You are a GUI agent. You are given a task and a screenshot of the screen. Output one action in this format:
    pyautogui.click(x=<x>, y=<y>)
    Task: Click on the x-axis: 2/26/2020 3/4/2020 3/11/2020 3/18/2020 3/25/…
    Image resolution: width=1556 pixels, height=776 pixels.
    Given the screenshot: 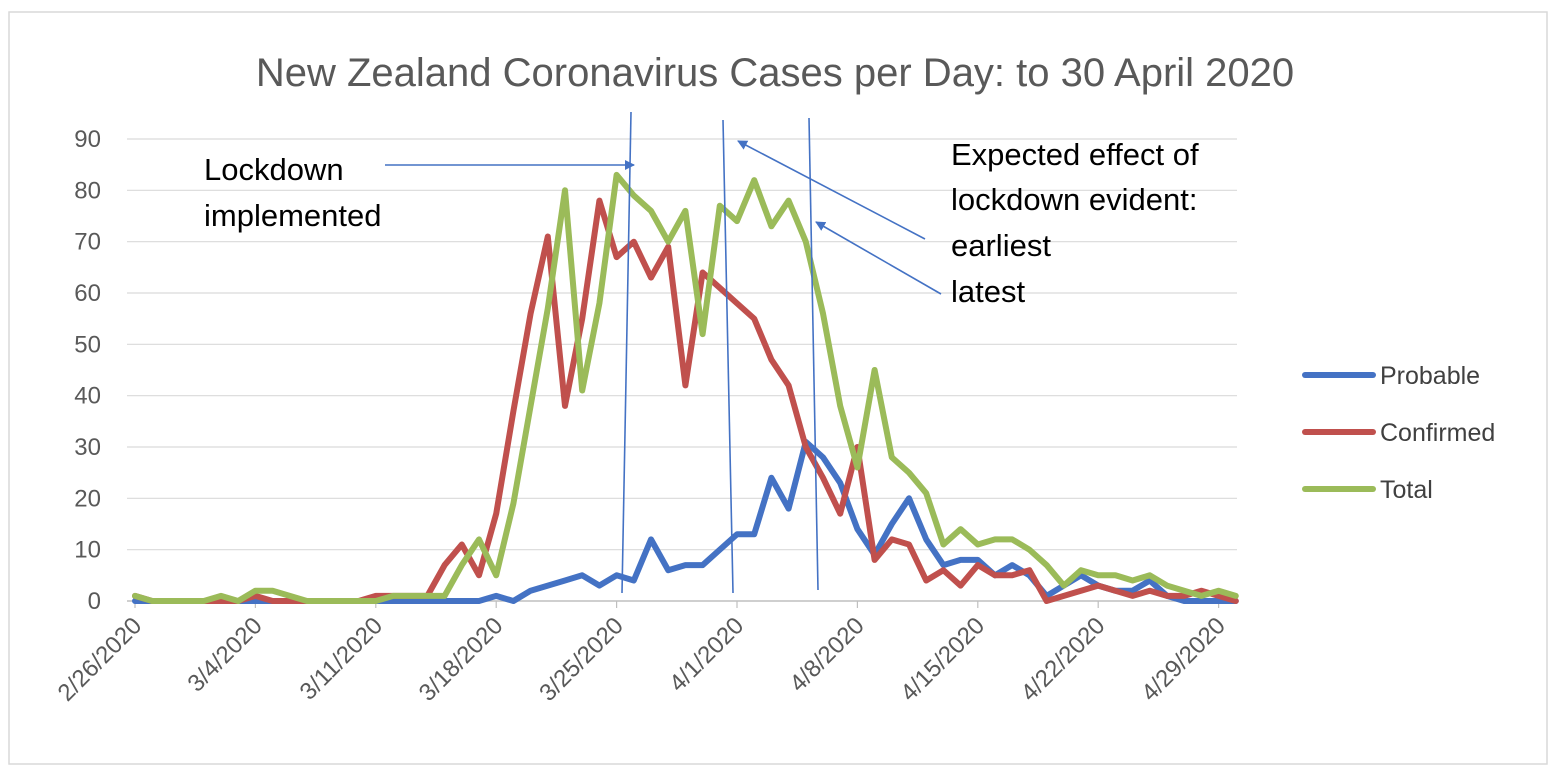 What is the action you would take?
    pyautogui.click(x=642, y=654)
    